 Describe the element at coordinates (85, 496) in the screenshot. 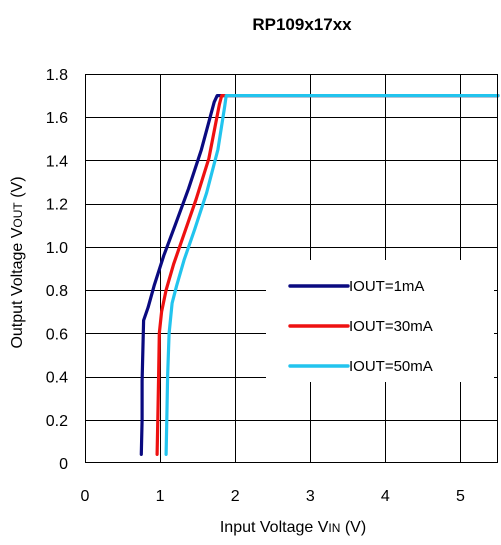

I see `x-tick-label: 0` at that location.